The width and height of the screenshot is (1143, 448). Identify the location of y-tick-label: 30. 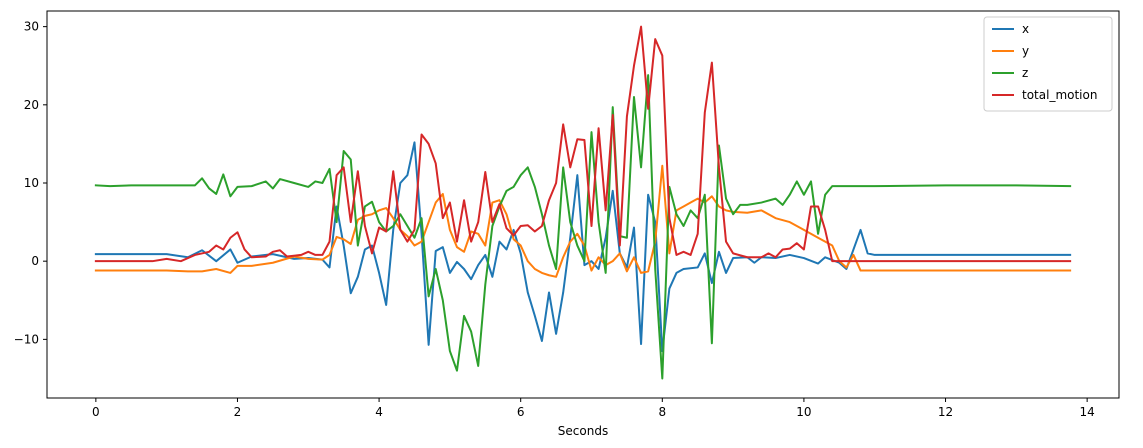
(31, 27).